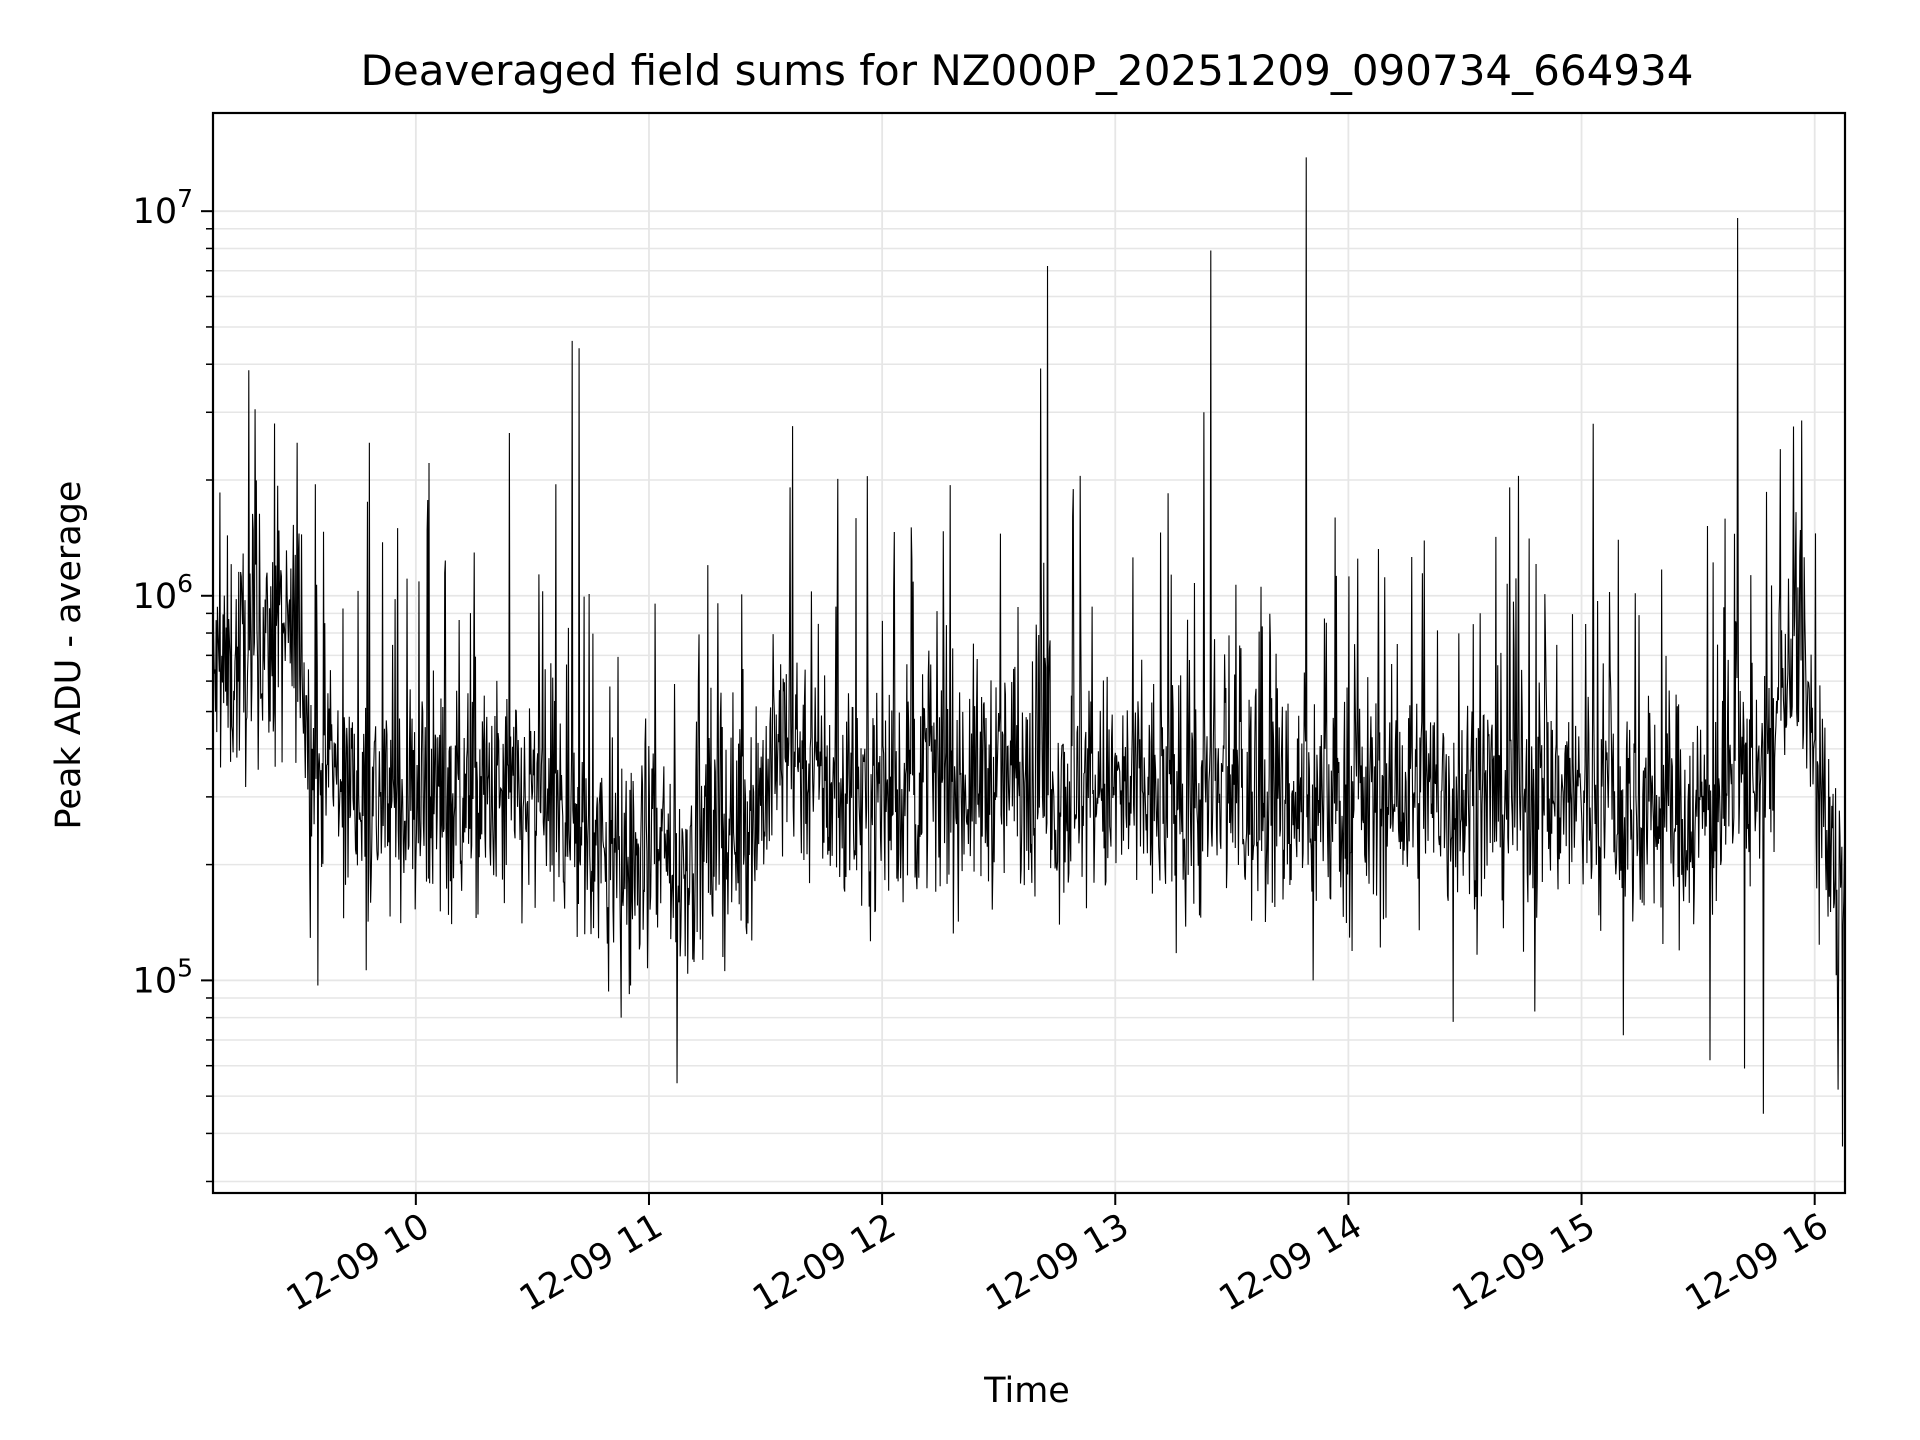  What do you see at coordinates (173, 683) in the screenshot?
I see `y-axis: 10⁵ 10⁶ 10⁷` at bounding box center [173, 683].